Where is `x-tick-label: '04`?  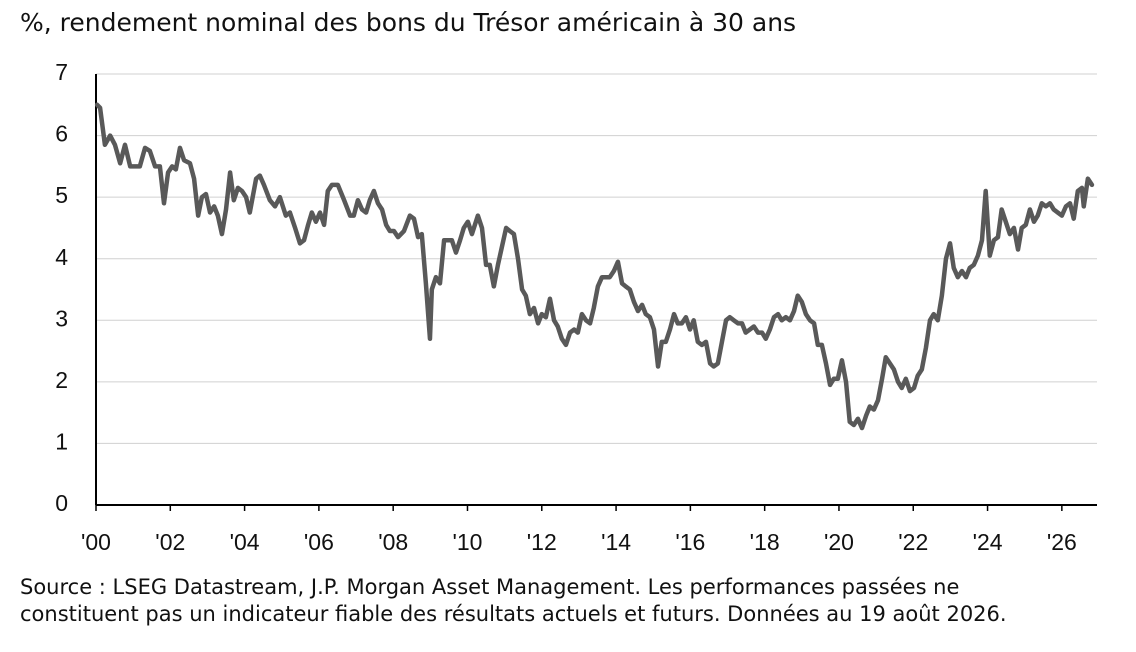 x-tick-label: '04 is located at coordinates (245, 542).